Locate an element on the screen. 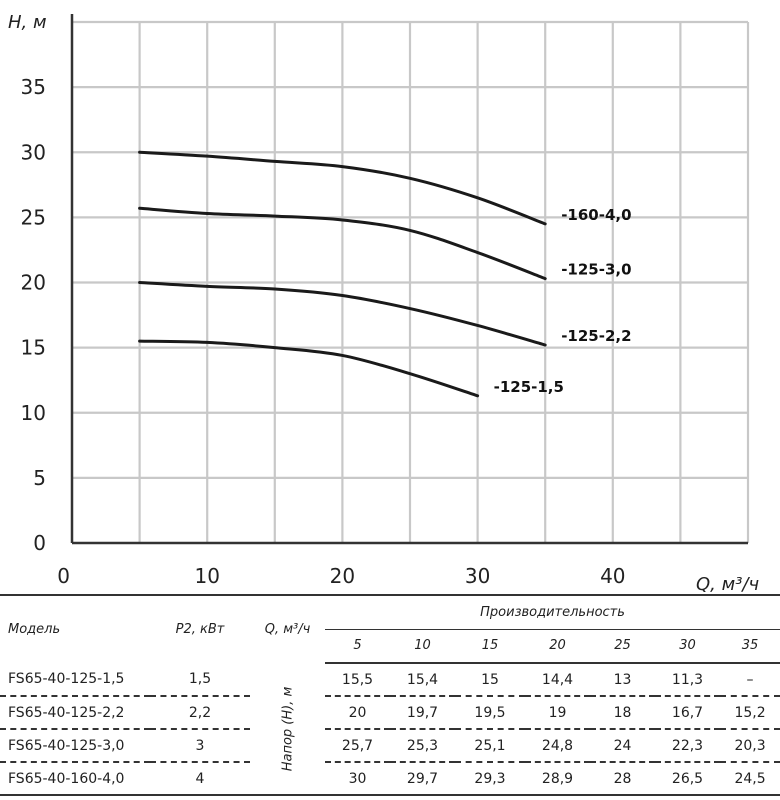 The height and width of the screenshot is (800, 780). y-axis-label: H, м is located at coordinates (27, 22).